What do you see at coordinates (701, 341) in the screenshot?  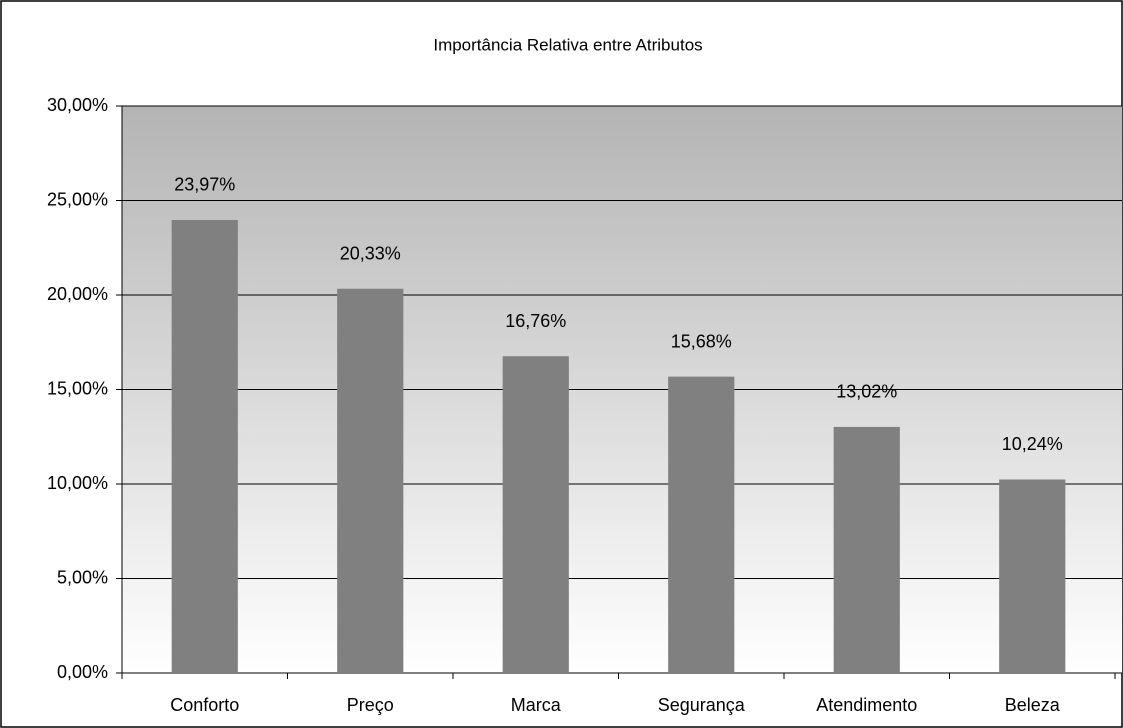 I see `data-label: 15,68%` at bounding box center [701, 341].